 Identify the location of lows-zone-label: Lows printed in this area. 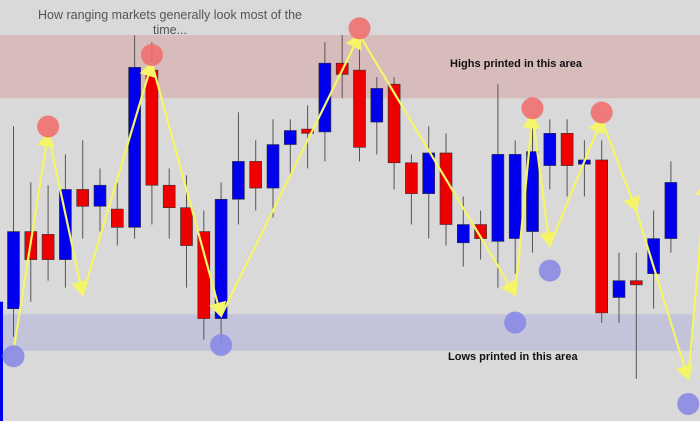
(513, 357).